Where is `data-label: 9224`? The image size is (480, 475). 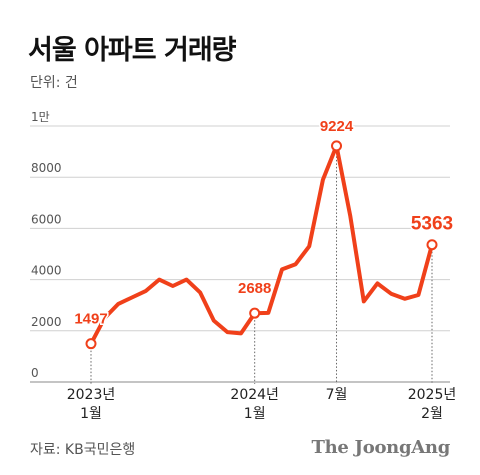
data-label: 9224 is located at coordinates (337, 126).